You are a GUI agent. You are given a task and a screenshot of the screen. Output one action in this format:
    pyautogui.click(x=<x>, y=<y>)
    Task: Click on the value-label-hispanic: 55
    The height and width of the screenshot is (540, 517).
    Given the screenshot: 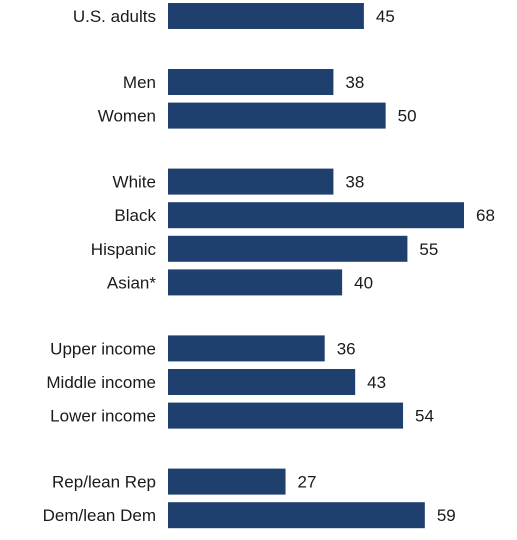 What is the action you would take?
    pyautogui.click(x=428, y=249)
    